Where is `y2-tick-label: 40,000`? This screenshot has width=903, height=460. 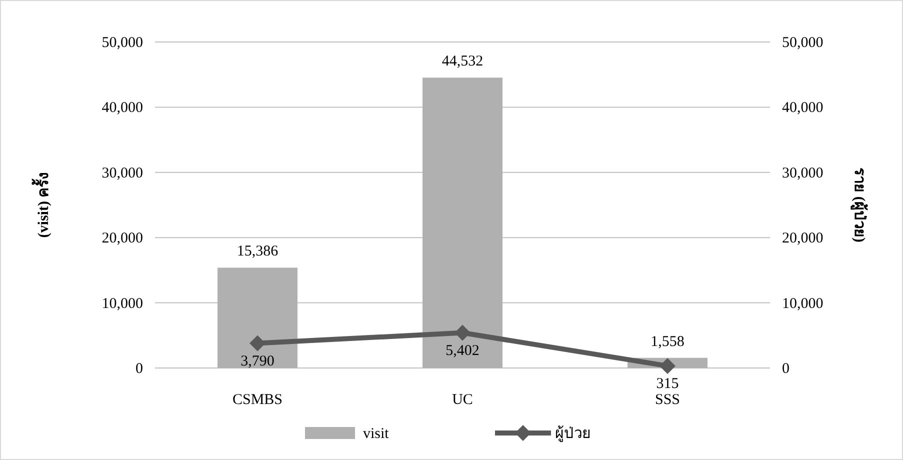
y2-tick-label: 40,000 is located at coordinates (803, 108).